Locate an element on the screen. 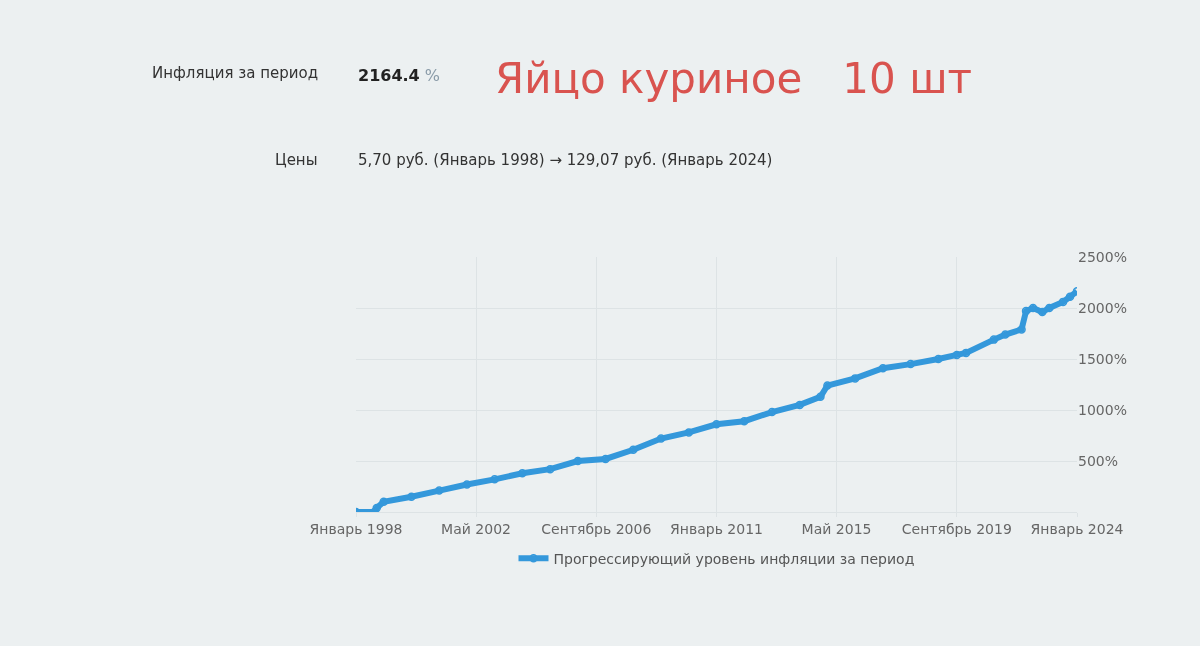  x-tick-label: Май 2002 is located at coordinates (476, 528).